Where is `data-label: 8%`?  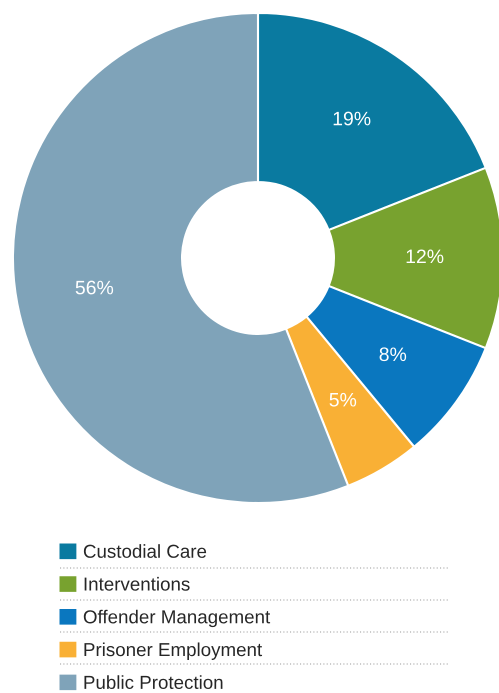 data-label: 8% is located at coordinates (393, 354).